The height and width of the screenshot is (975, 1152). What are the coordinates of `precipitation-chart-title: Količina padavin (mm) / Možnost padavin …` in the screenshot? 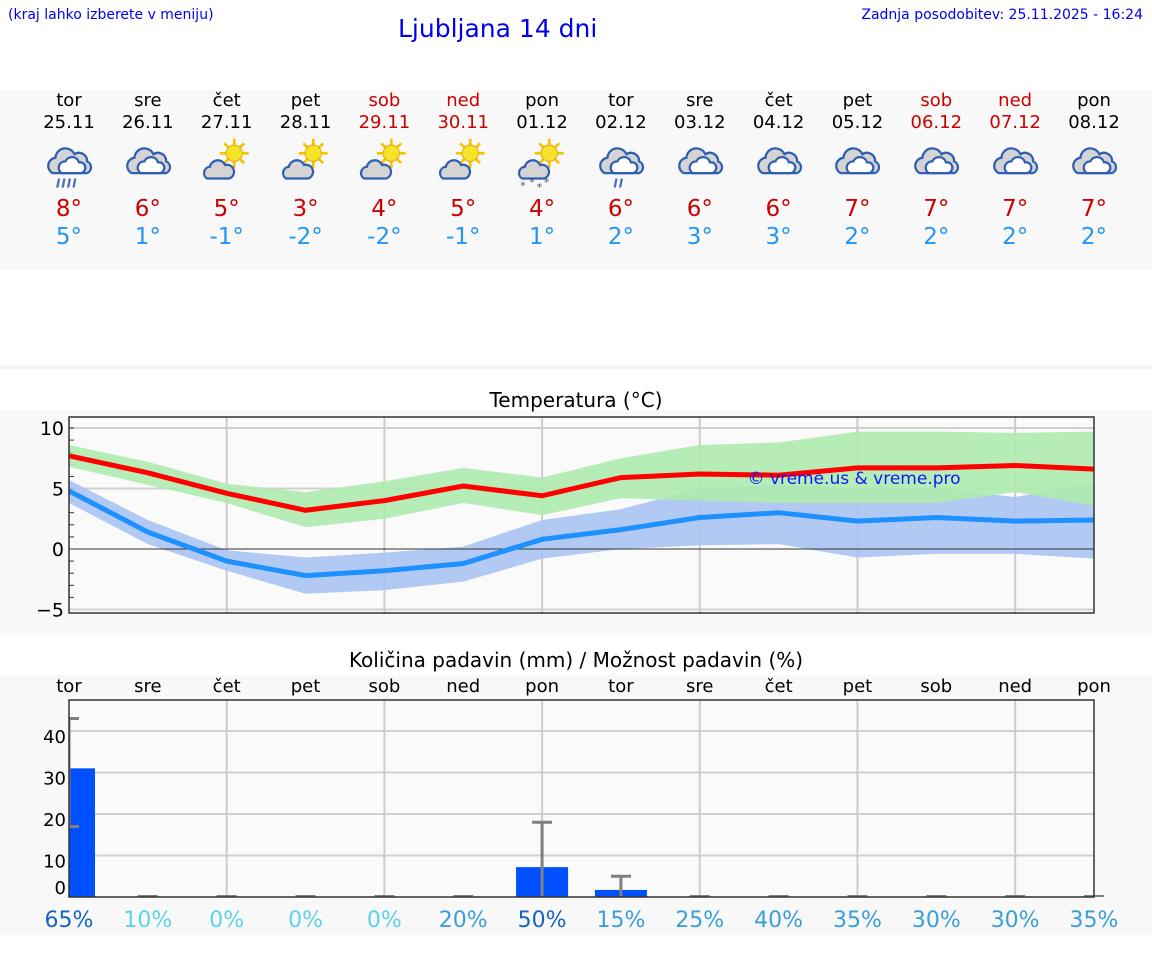 It's located at (576, 660).